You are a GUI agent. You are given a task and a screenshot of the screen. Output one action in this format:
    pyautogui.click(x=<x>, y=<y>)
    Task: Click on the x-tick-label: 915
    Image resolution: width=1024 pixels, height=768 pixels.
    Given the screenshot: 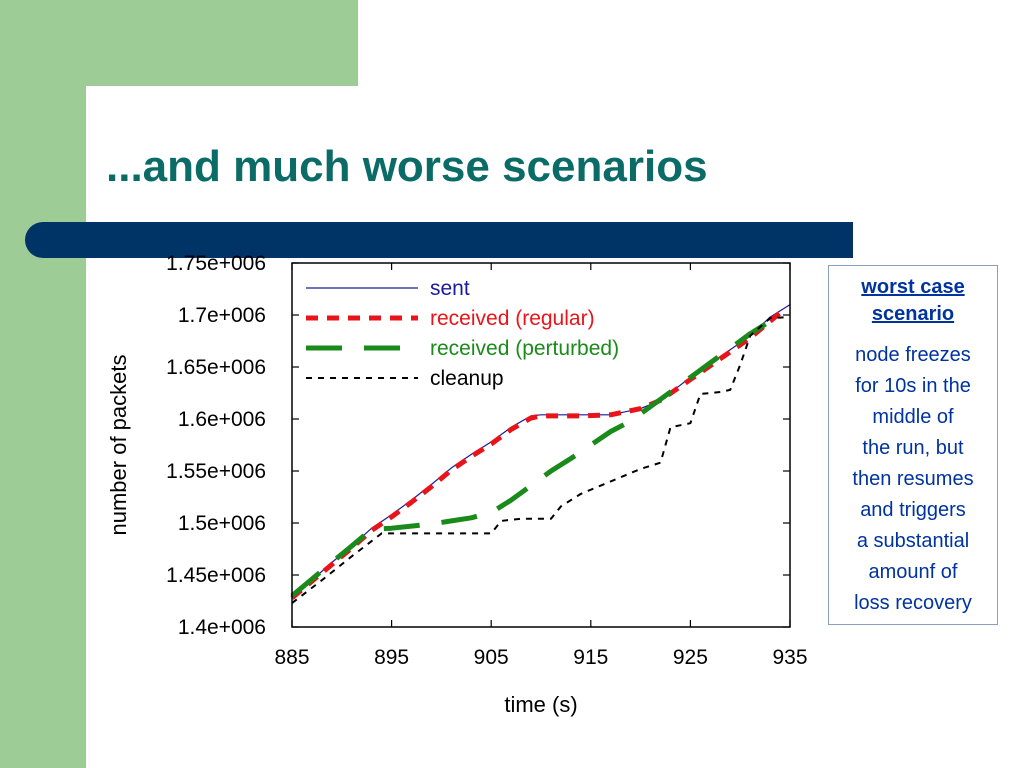 What is the action you would take?
    pyautogui.click(x=590, y=657)
    